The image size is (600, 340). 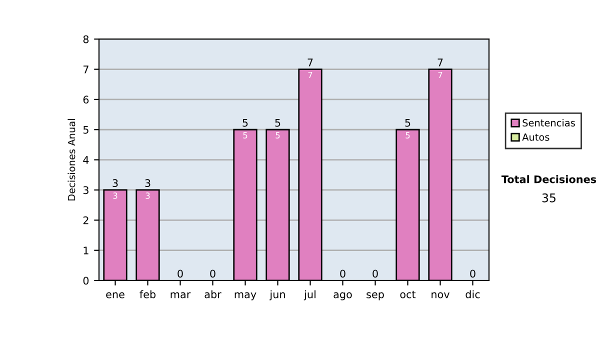 I want to click on legend-label: Sentencias, so click(x=548, y=122).